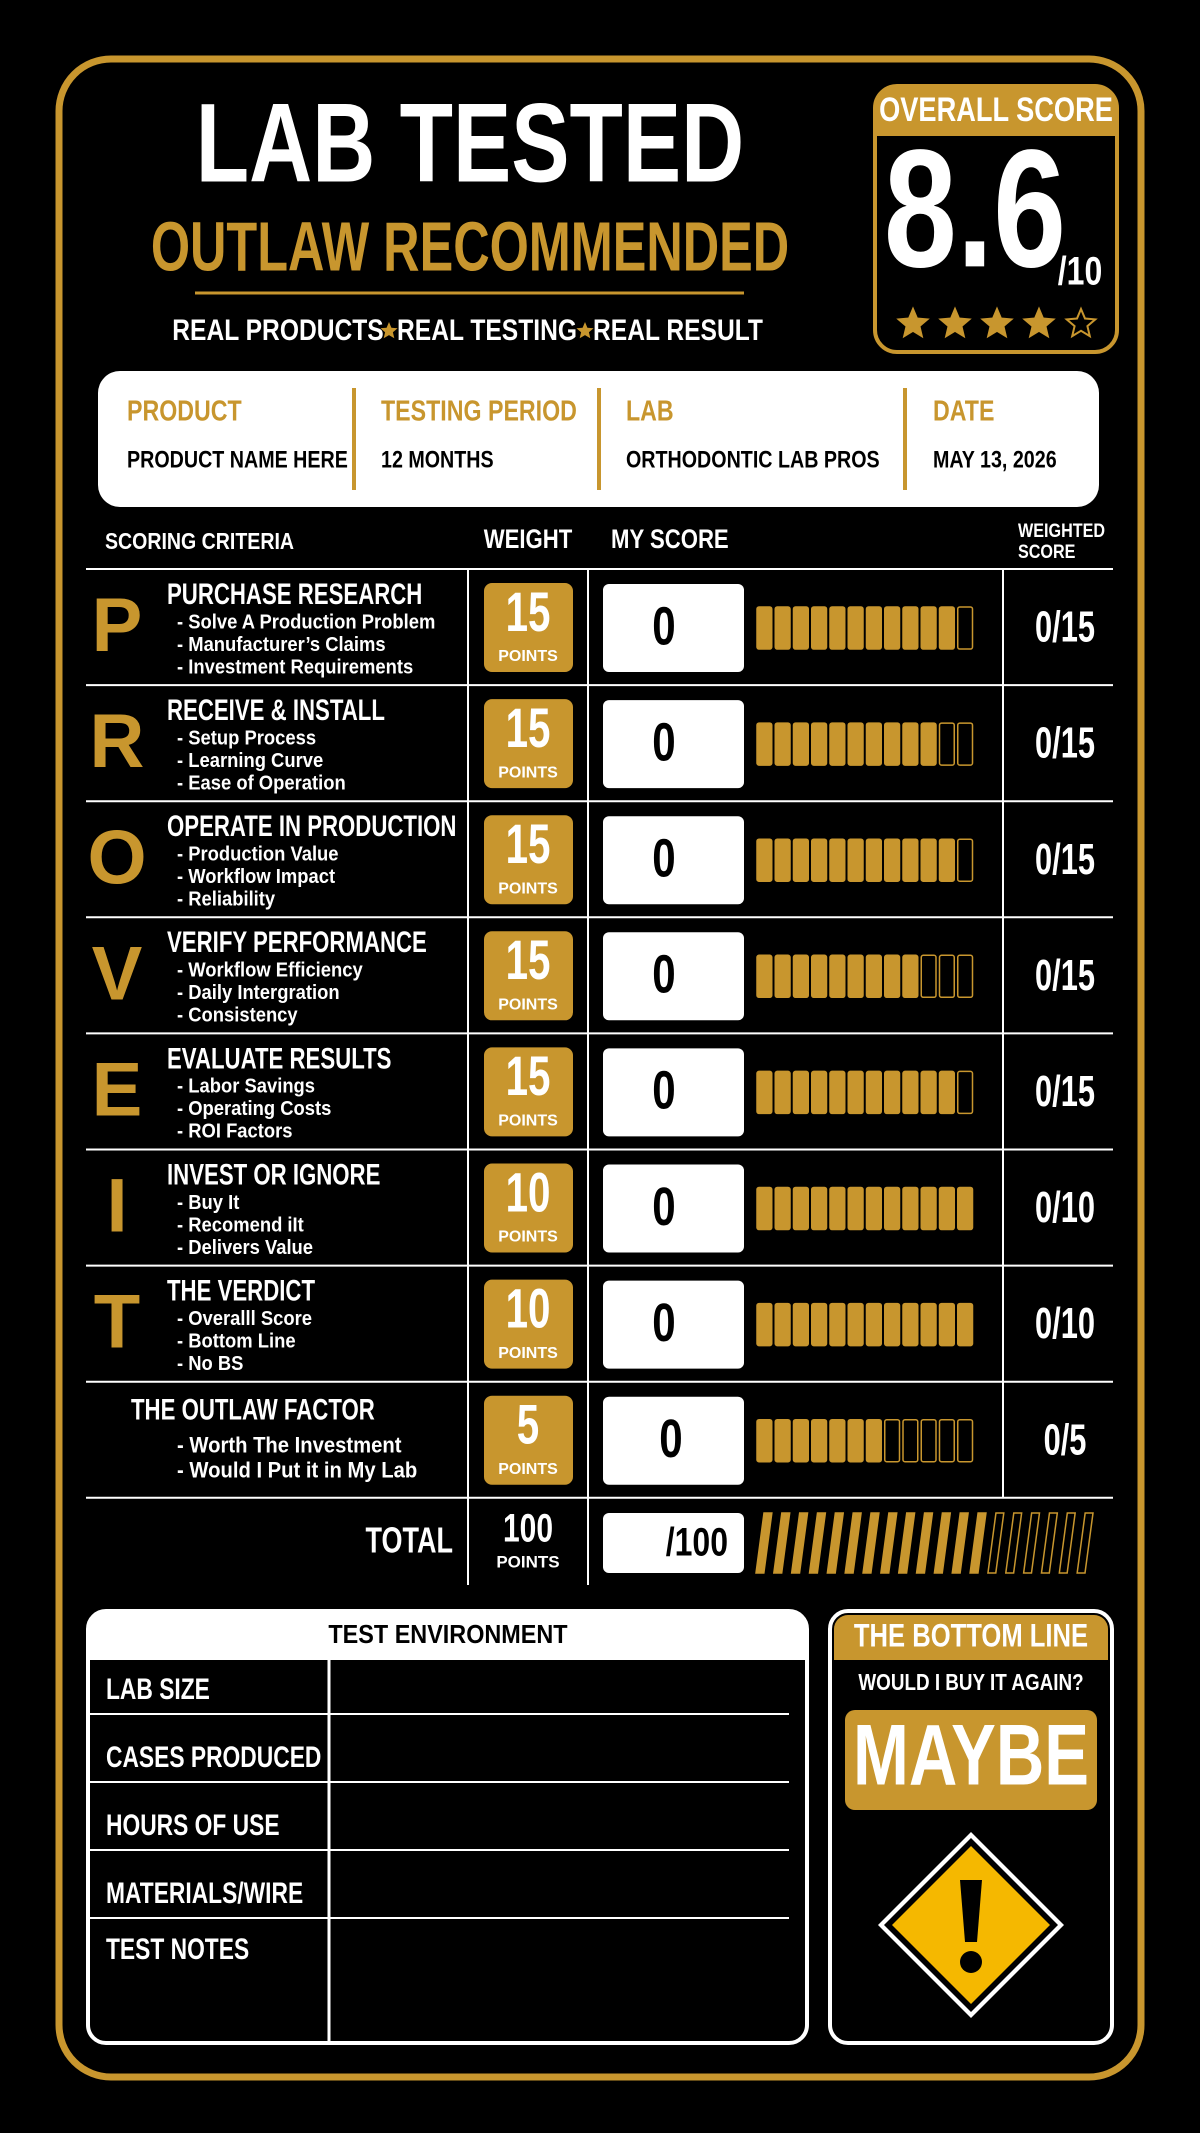  I want to click on environment-label: MATERIALS/WIRE, so click(204, 1893).